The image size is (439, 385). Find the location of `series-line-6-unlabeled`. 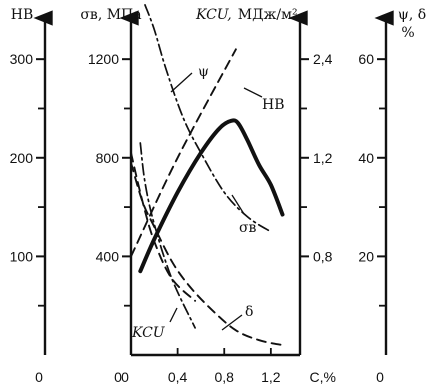

series-line-6-unlabeled is located at coordinates (167, 235).